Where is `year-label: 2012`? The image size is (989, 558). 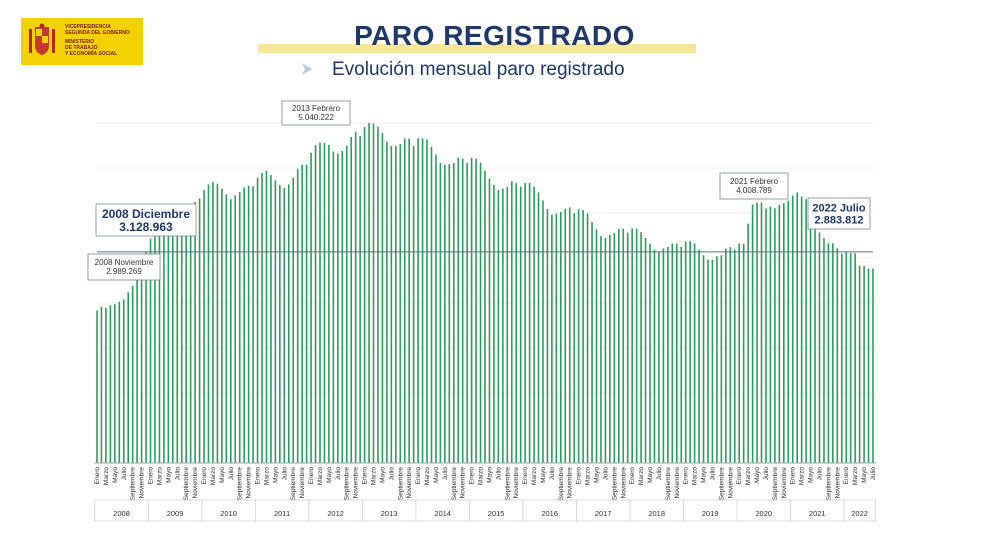
year-label: 2012 is located at coordinates (335, 513).